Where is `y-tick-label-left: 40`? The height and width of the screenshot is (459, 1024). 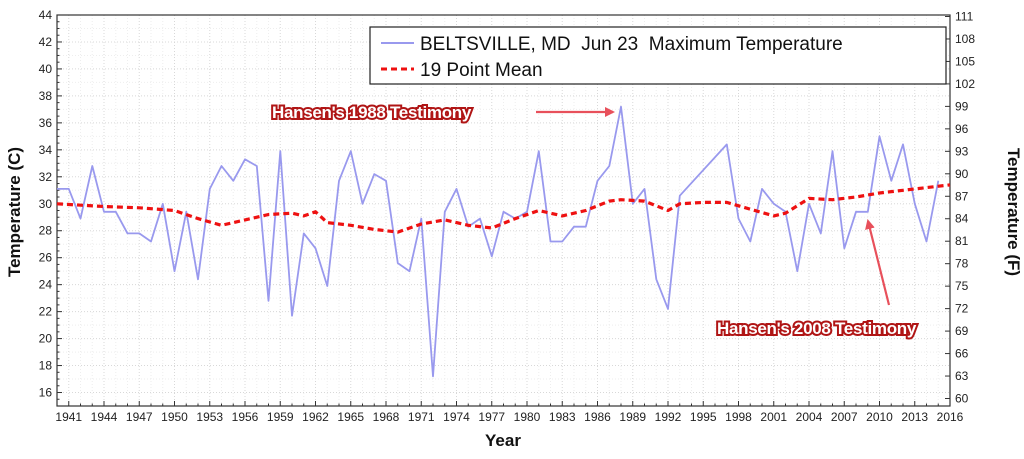
y-tick-label-left: 40 is located at coordinates (46, 69).